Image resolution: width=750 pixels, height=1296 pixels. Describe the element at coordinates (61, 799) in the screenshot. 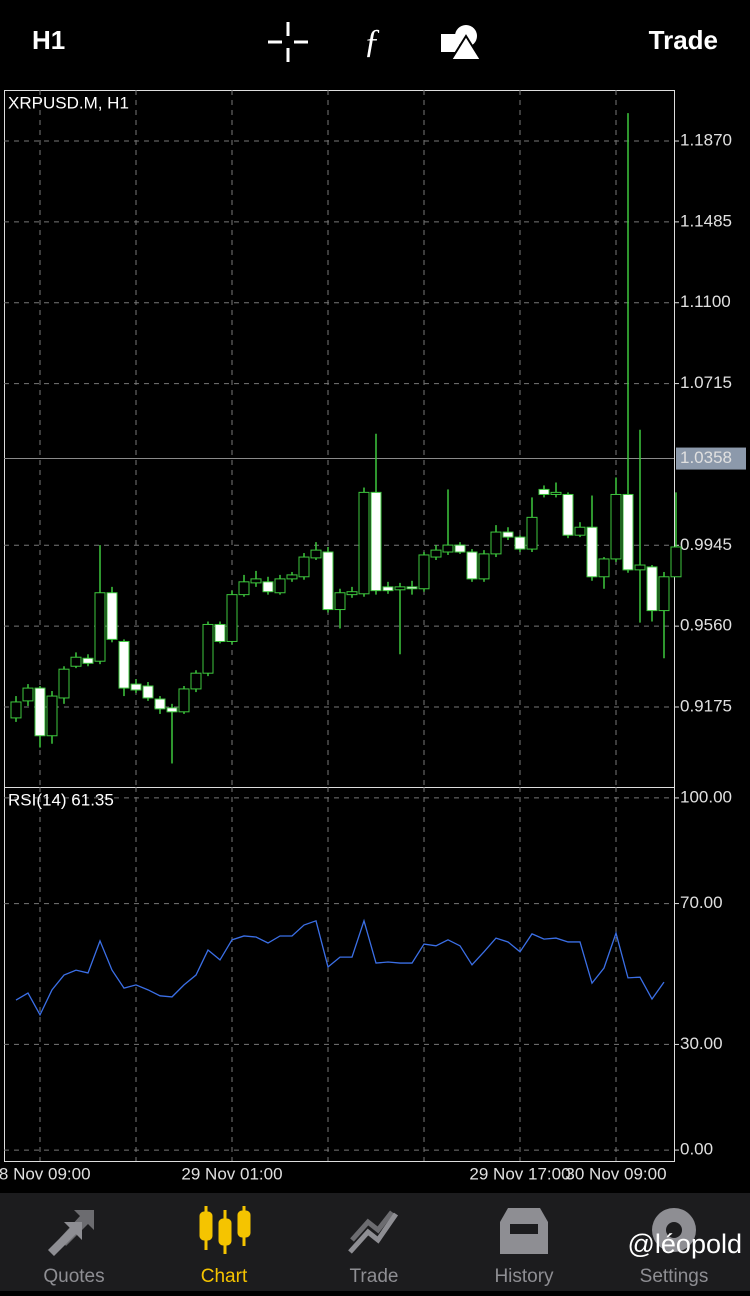

I see `panel-title: RSI(14) 61.35` at that location.